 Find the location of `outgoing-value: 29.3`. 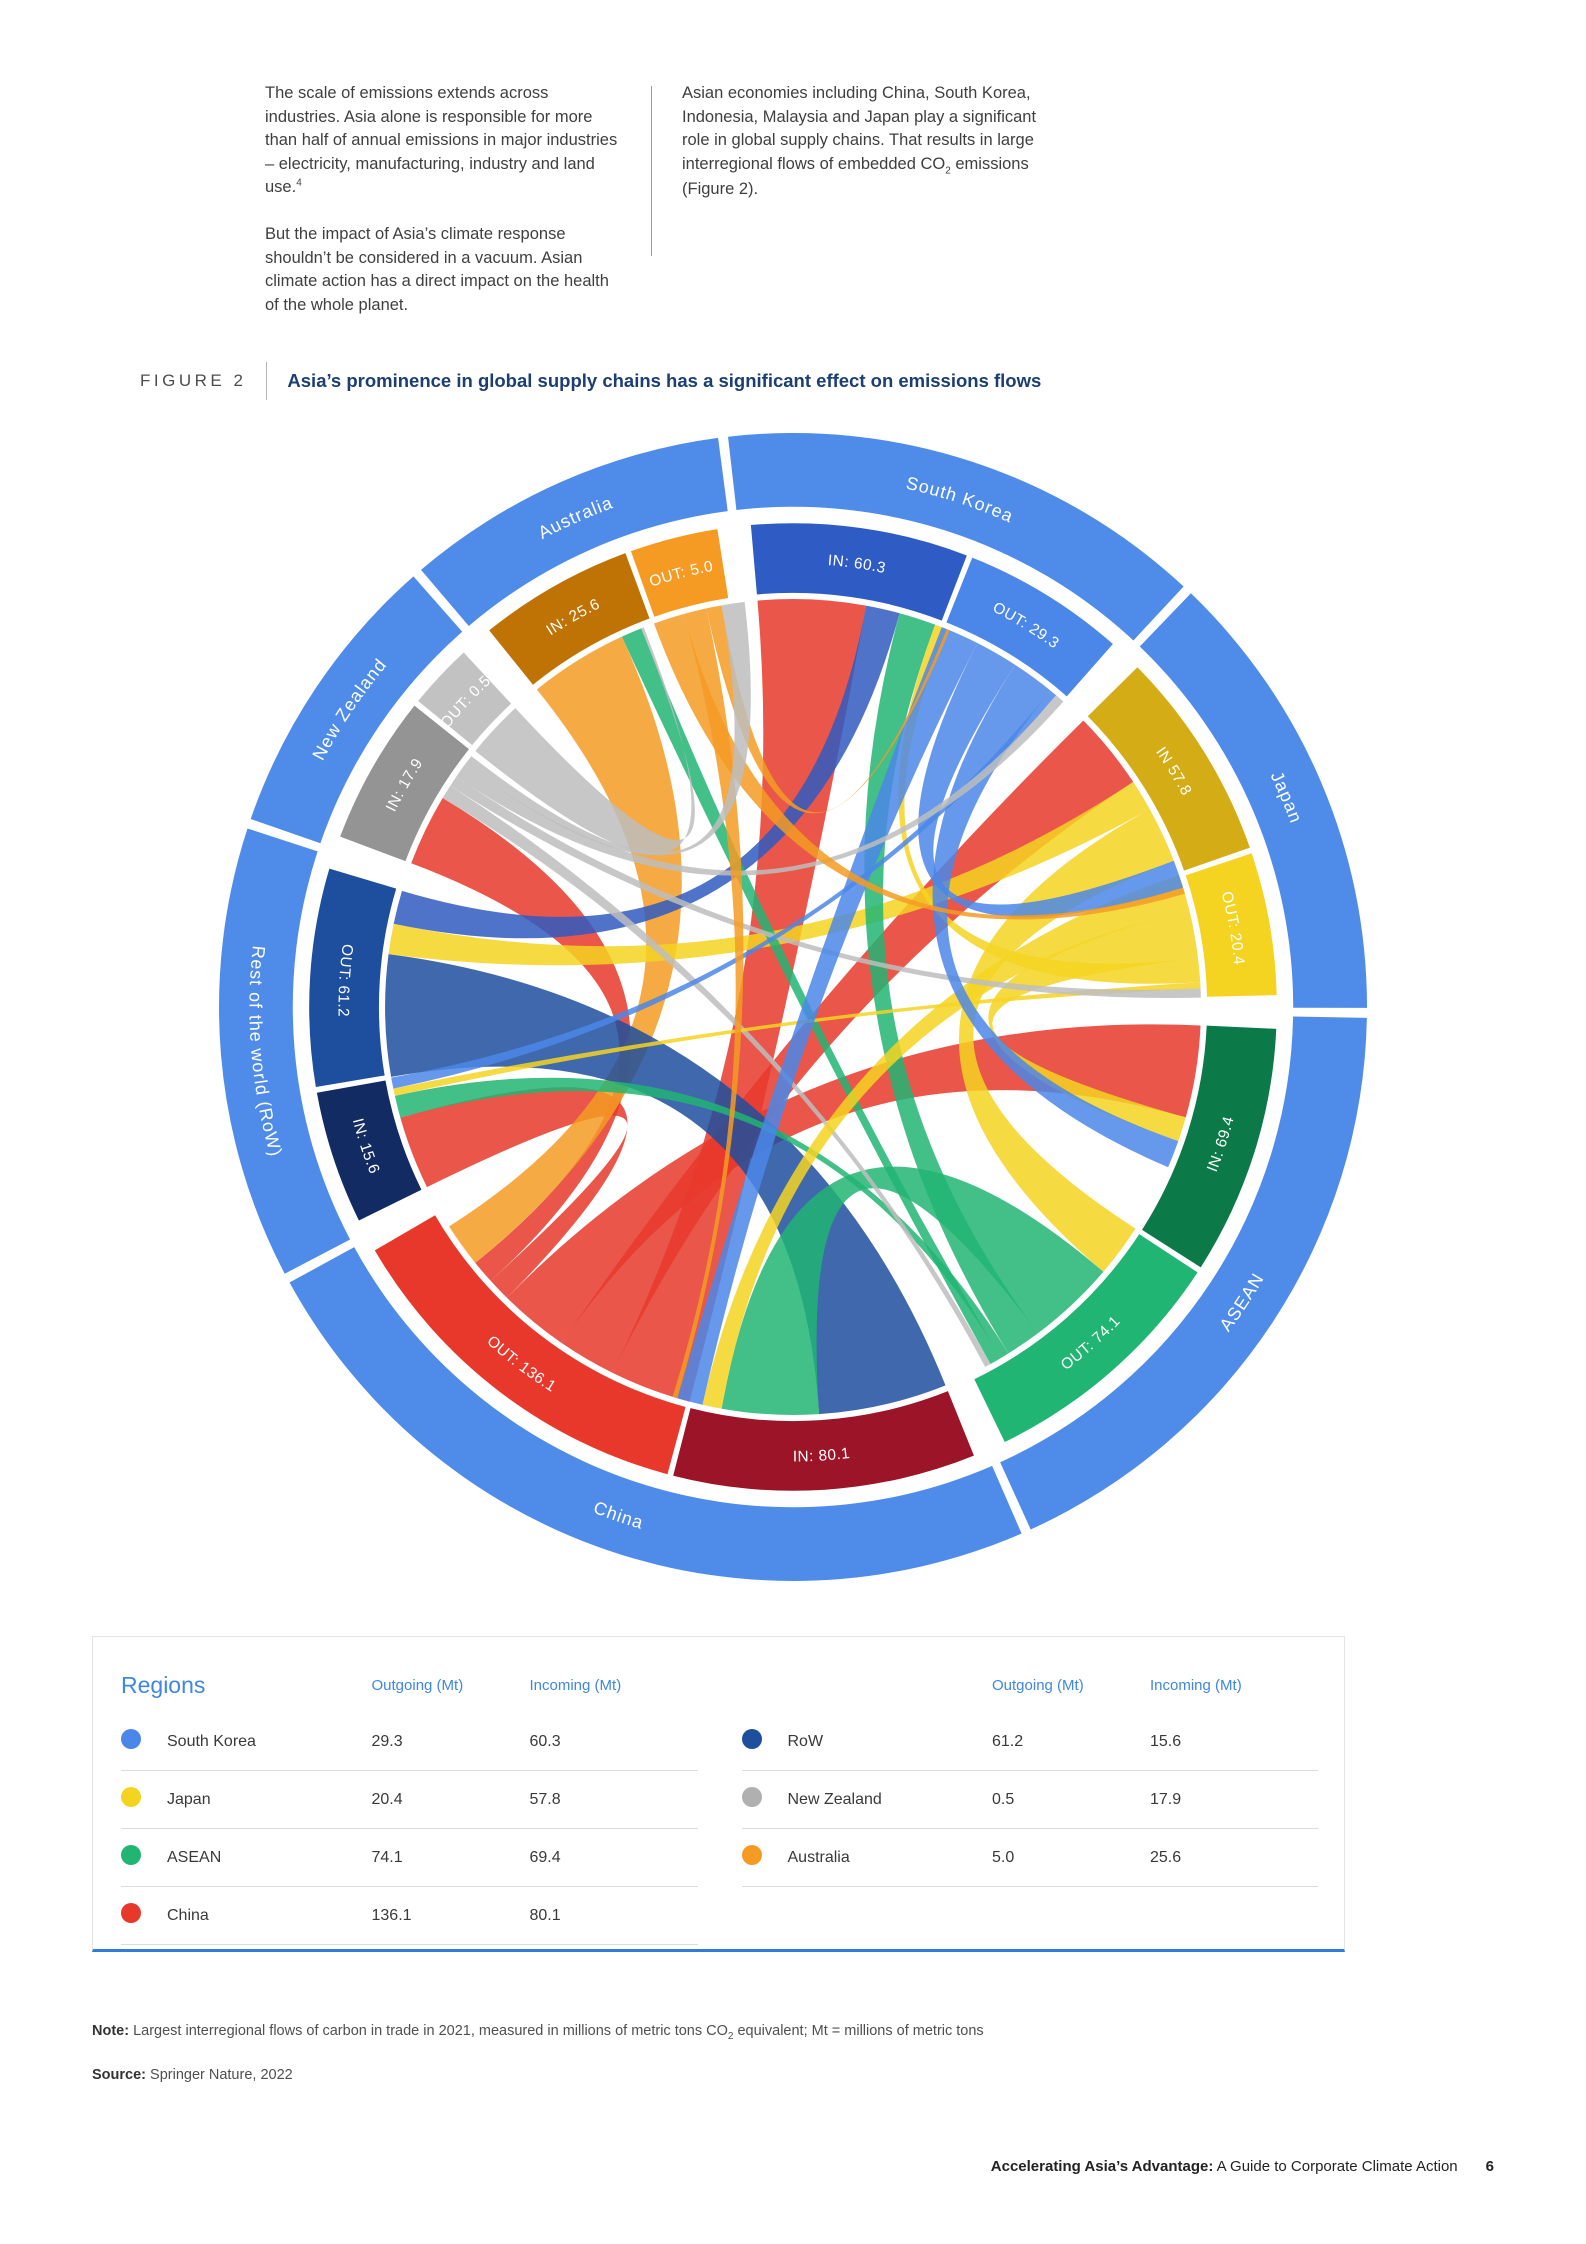

outgoing-value: 29.3 is located at coordinates (387, 1741).